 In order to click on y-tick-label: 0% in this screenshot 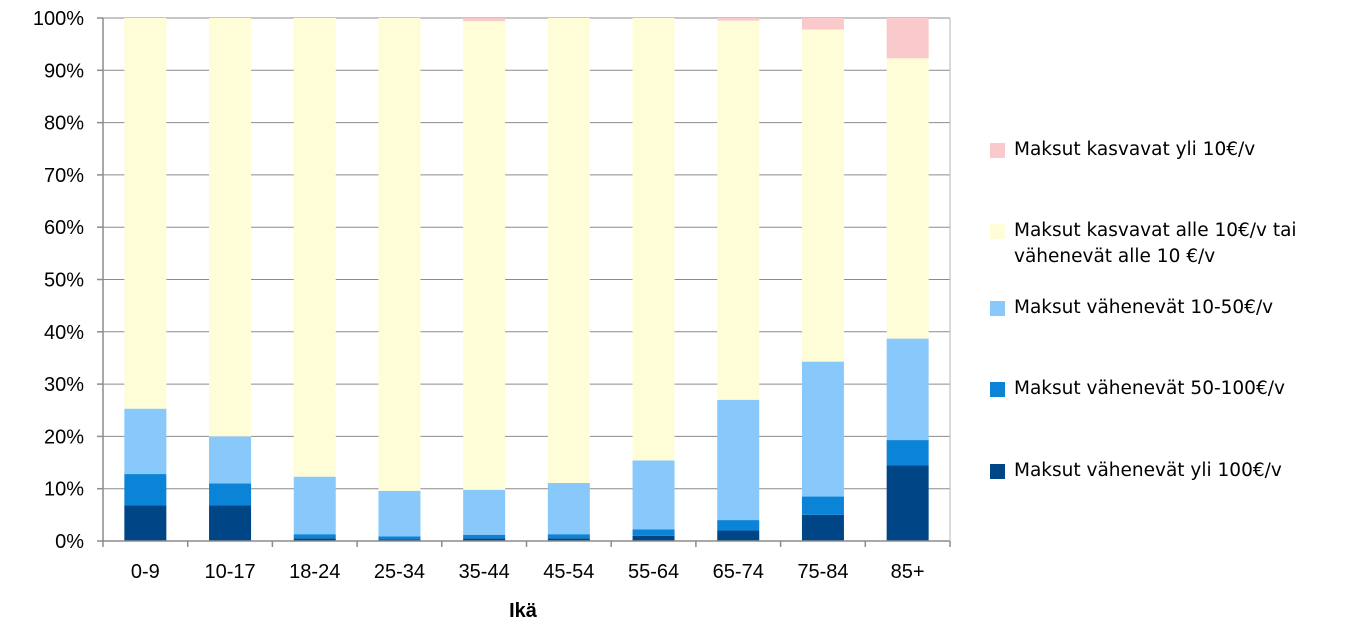, I will do `click(69, 542)`.